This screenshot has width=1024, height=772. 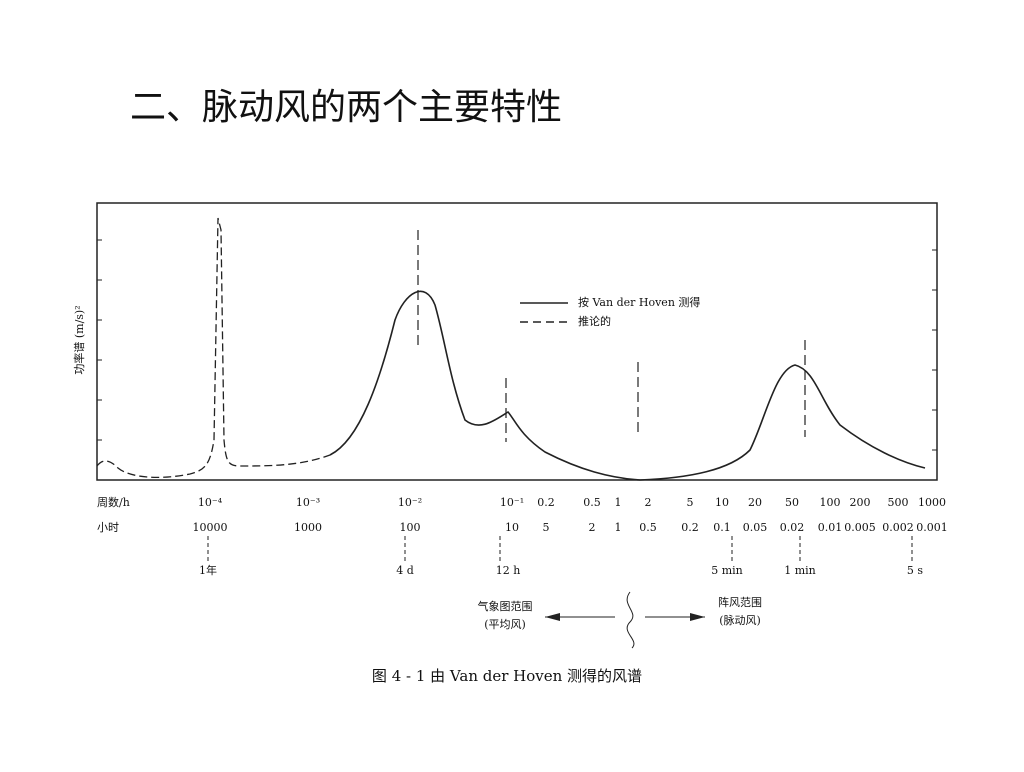 I want to click on divider-wave, so click(x=630, y=620).